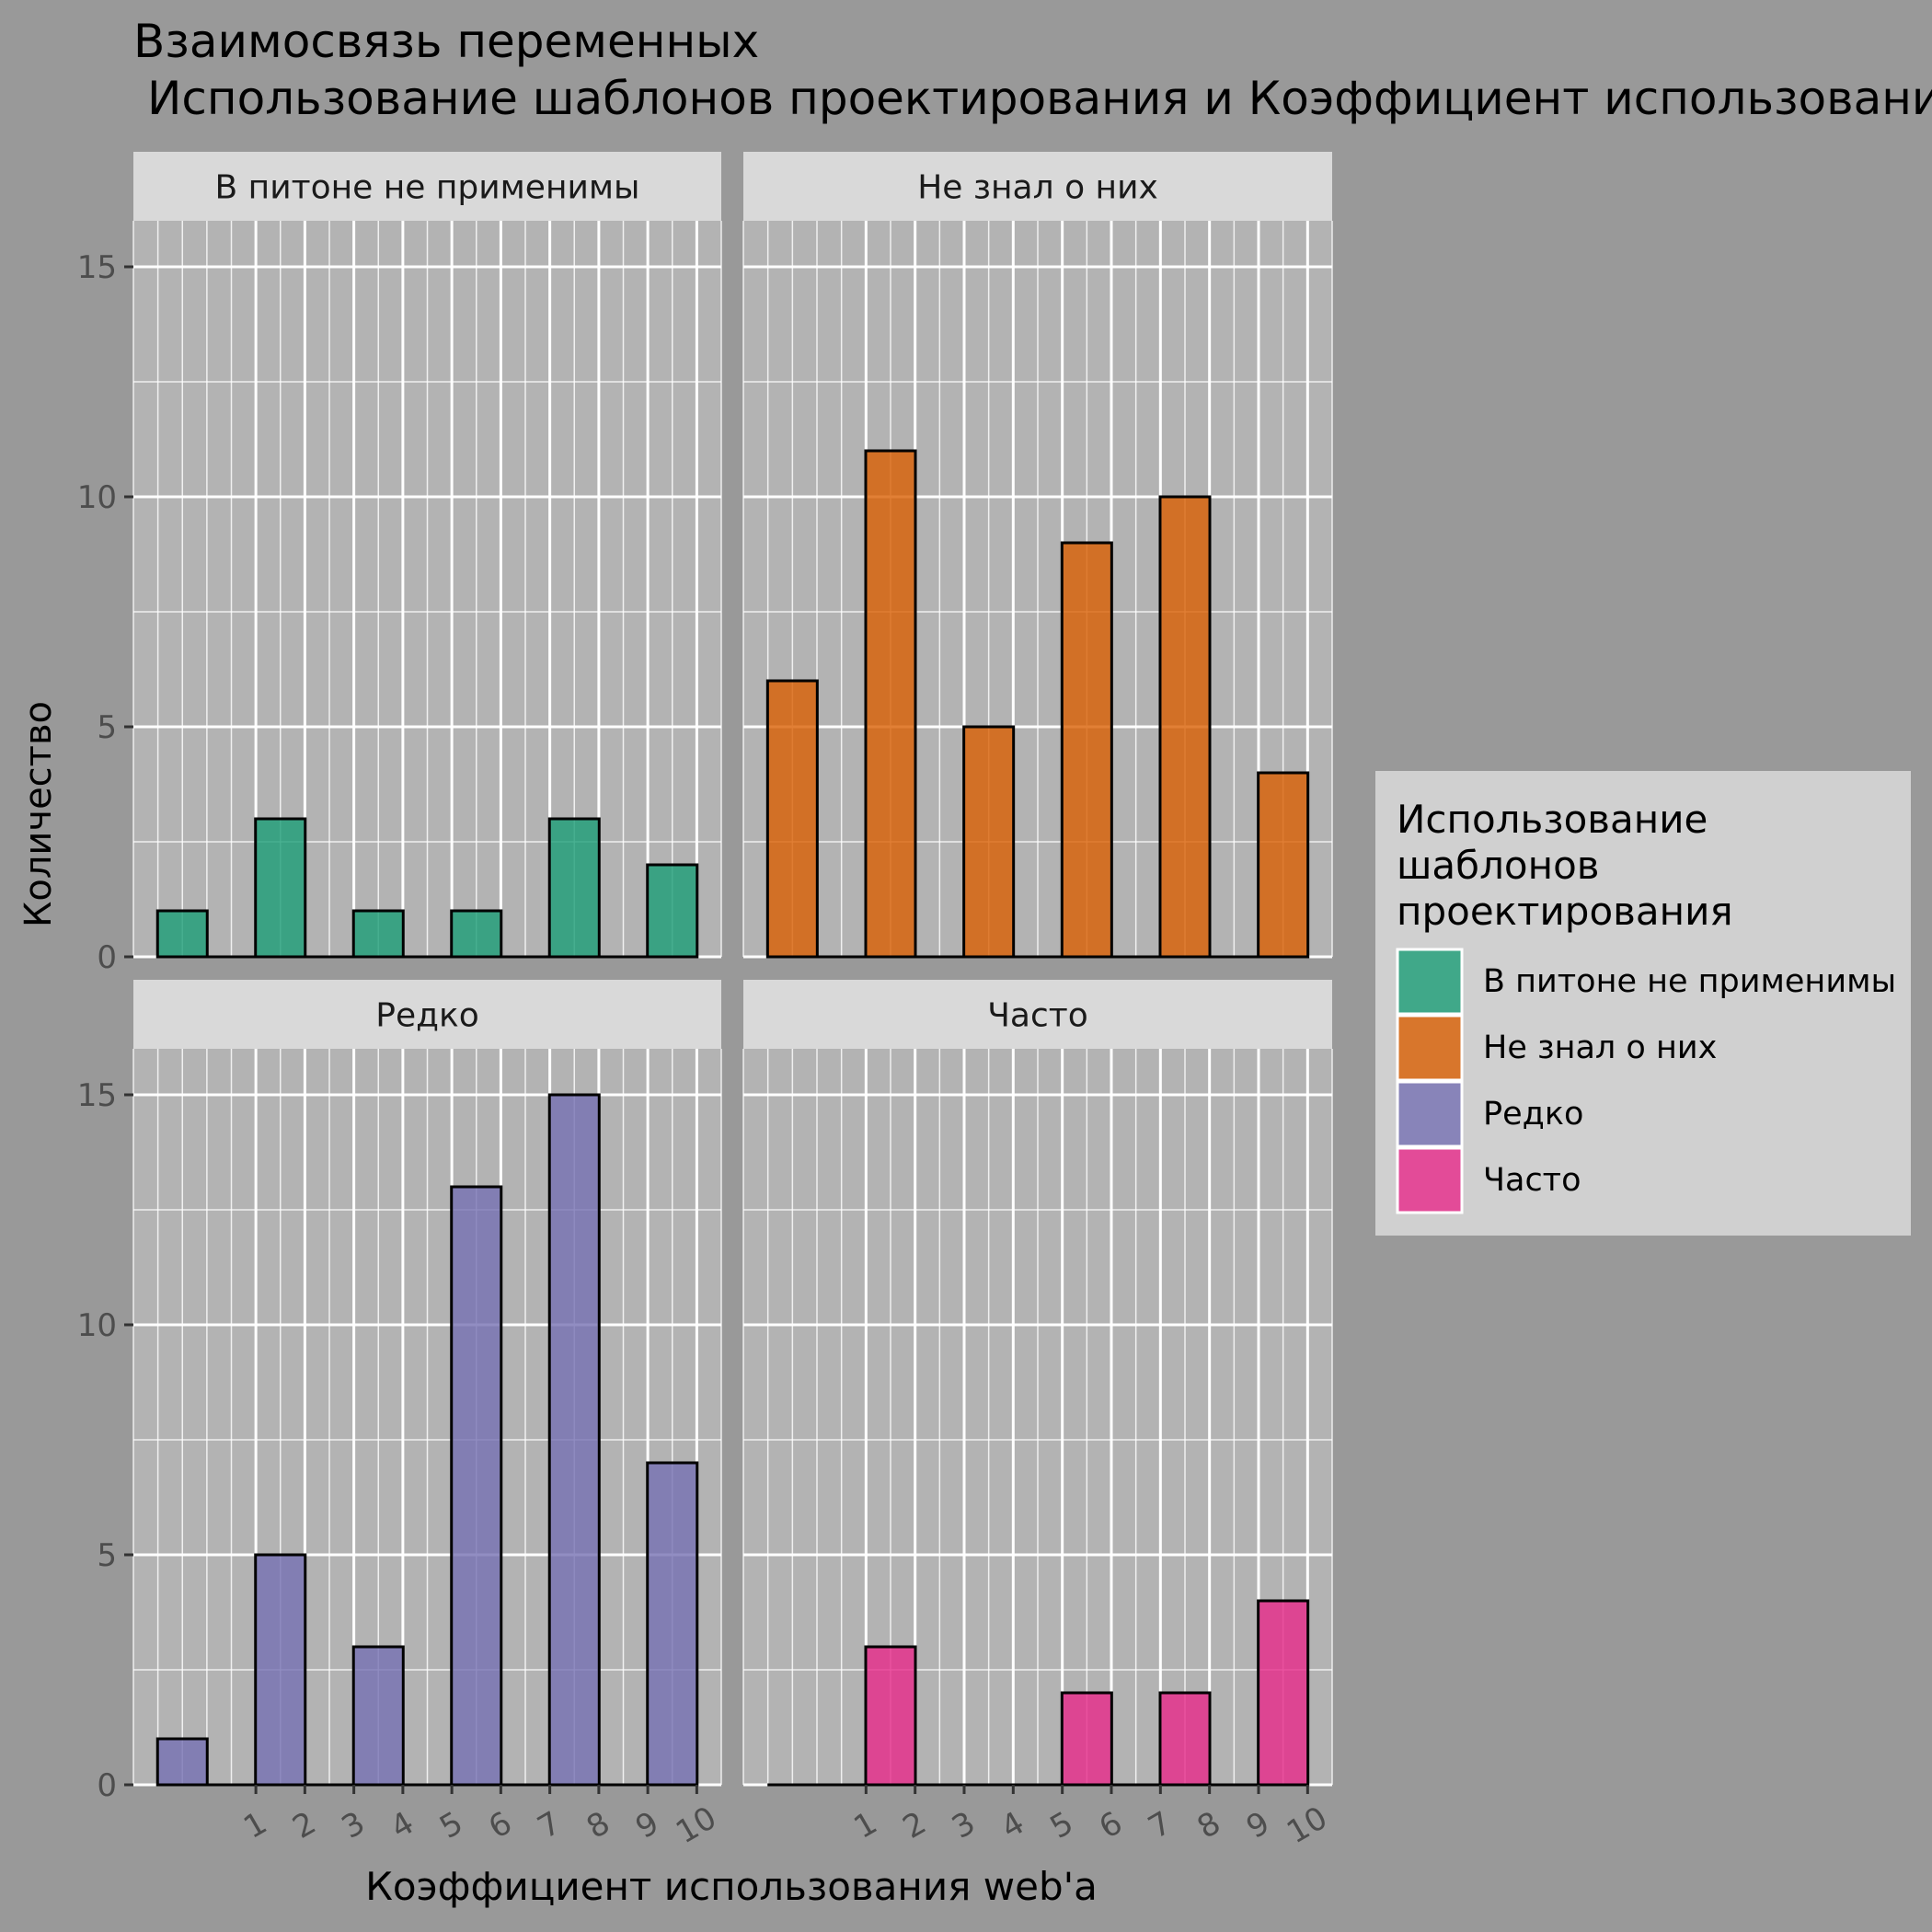 Image resolution: width=1932 pixels, height=1932 pixels. Describe the element at coordinates (38, 814) in the screenshot. I see `y-axis-label: Количество` at that location.